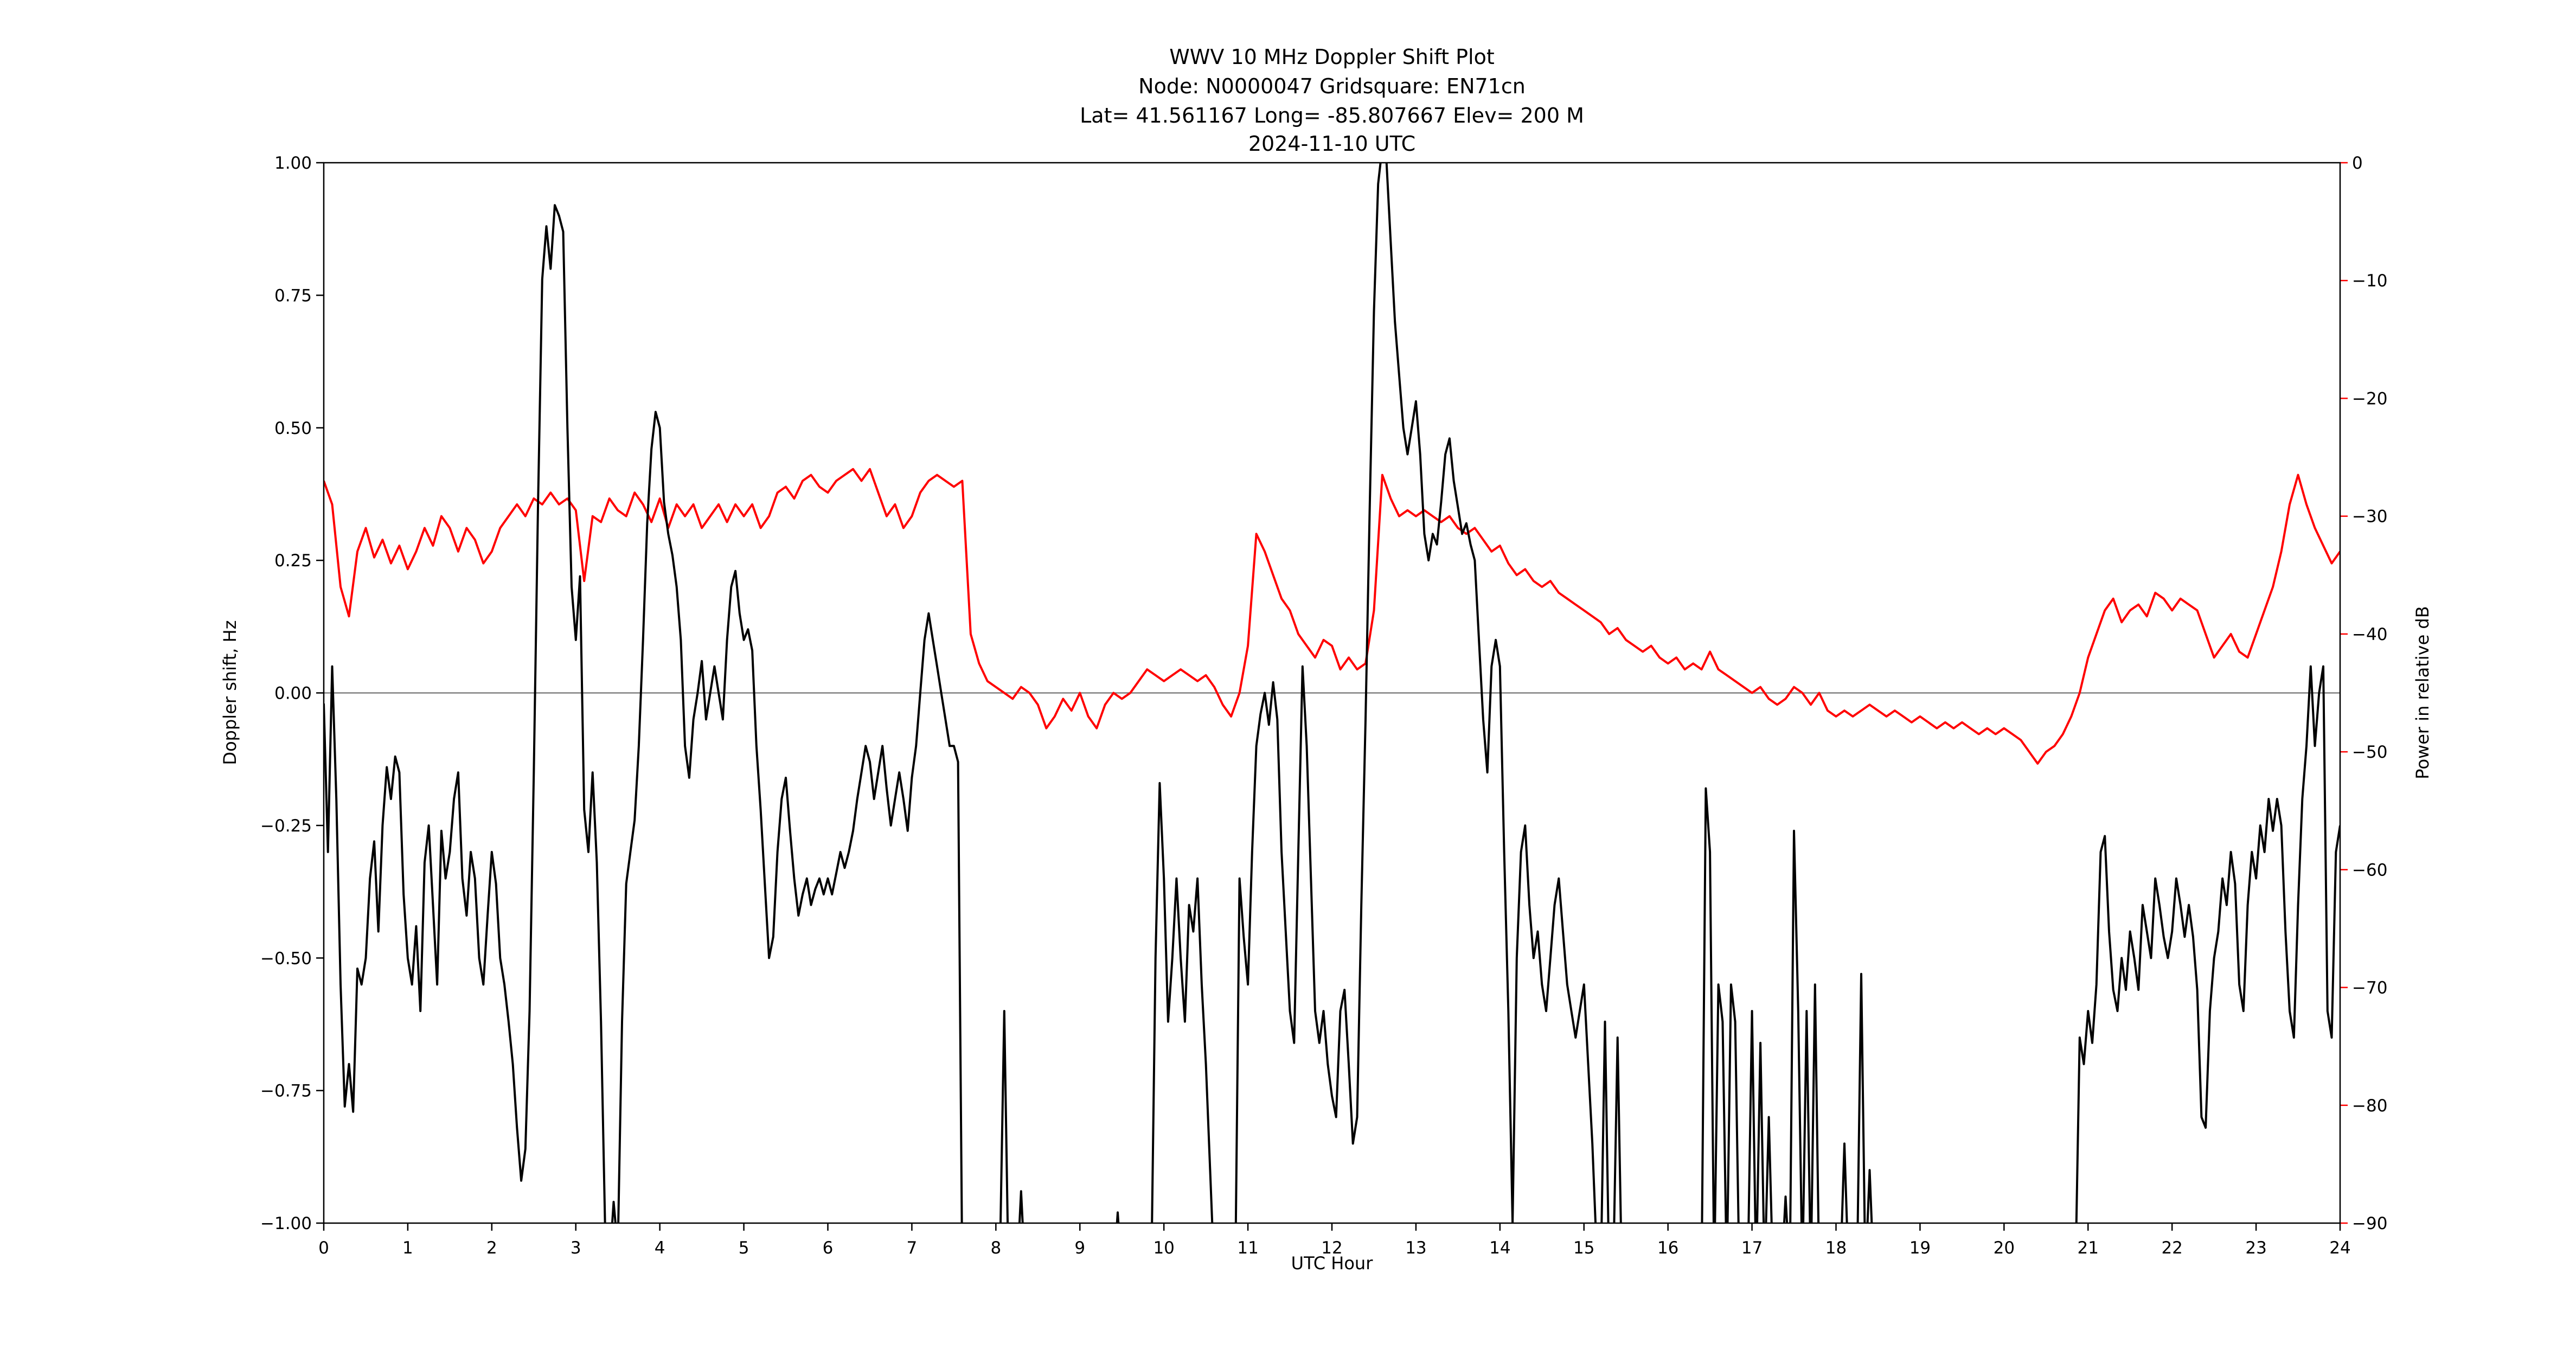 The image size is (2576, 1356). Describe the element at coordinates (912, 1248) in the screenshot. I see `x-tick-label: 7` at that location.